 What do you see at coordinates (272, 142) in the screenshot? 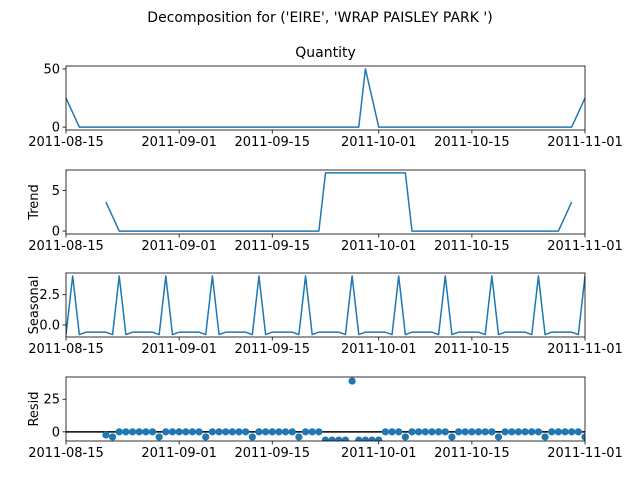
I see `quantity-x-tick-label: 2011-09-15` at bounding box center [272, 142].